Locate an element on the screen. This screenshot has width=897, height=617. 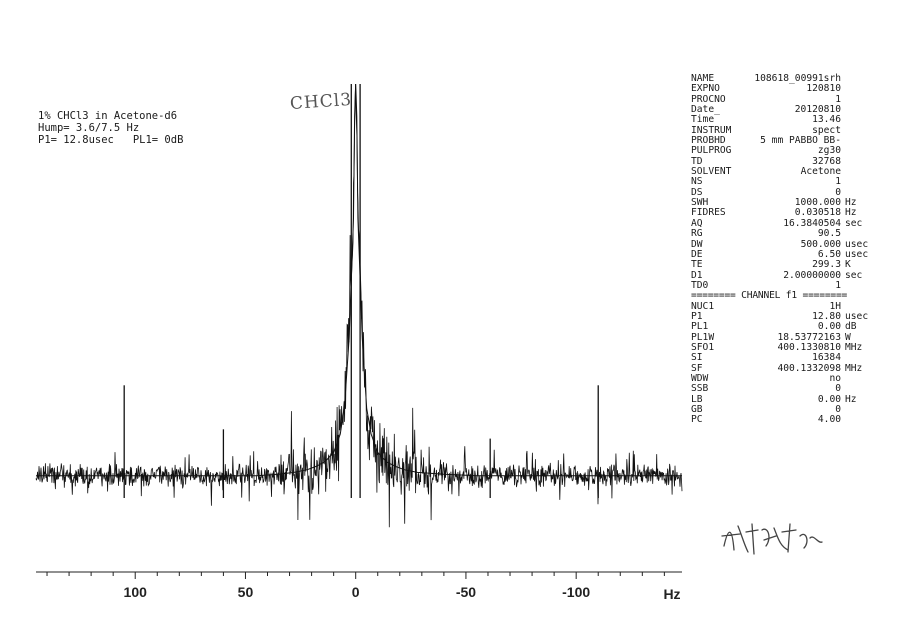
param-row: GB 0 is located at coordinates (780, 409).